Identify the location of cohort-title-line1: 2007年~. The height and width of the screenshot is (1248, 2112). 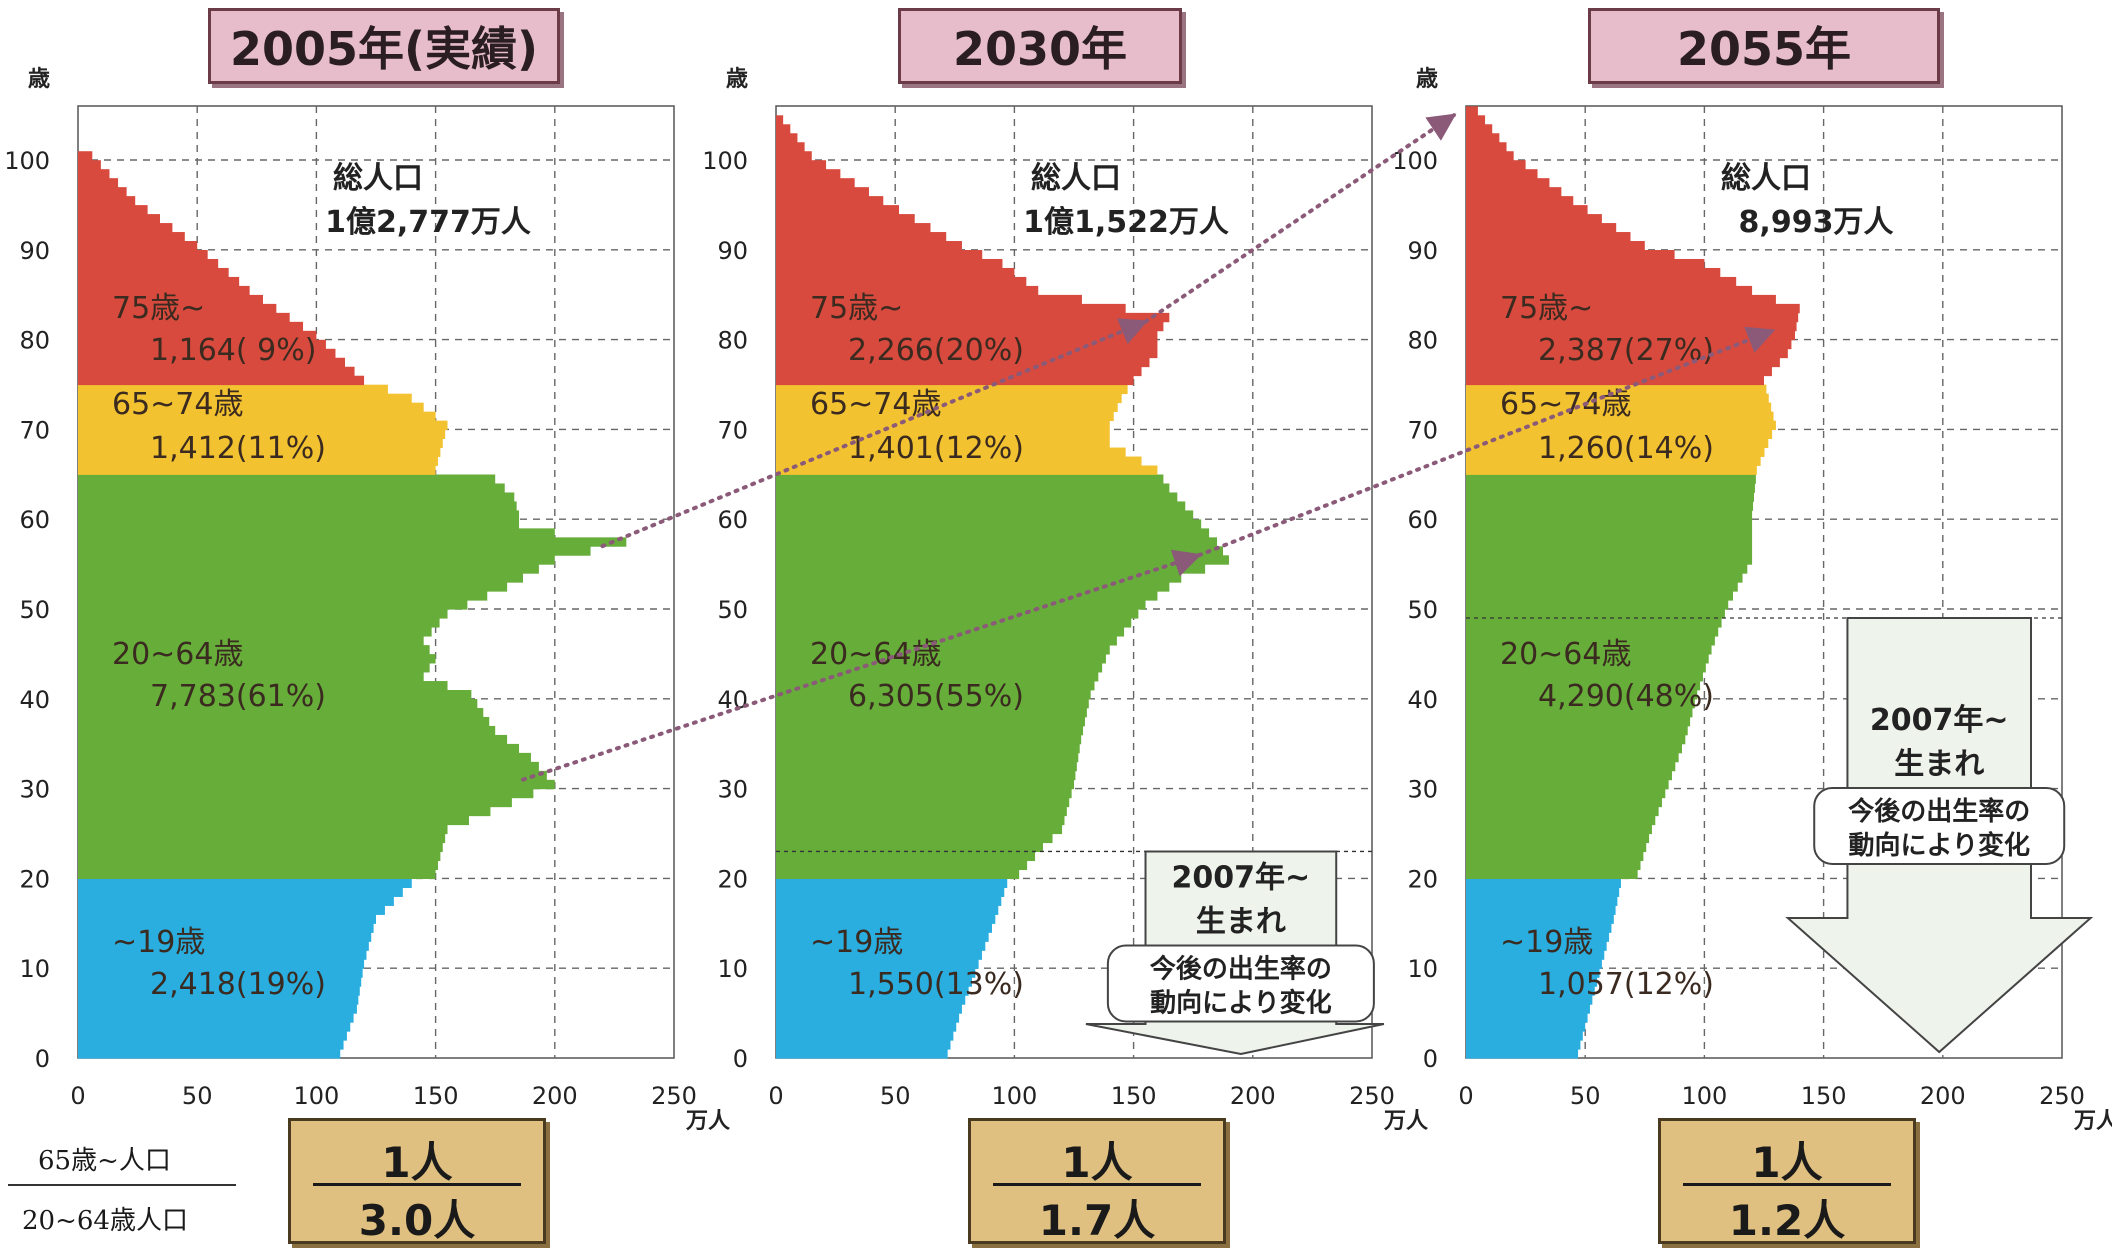
(1939, 720).